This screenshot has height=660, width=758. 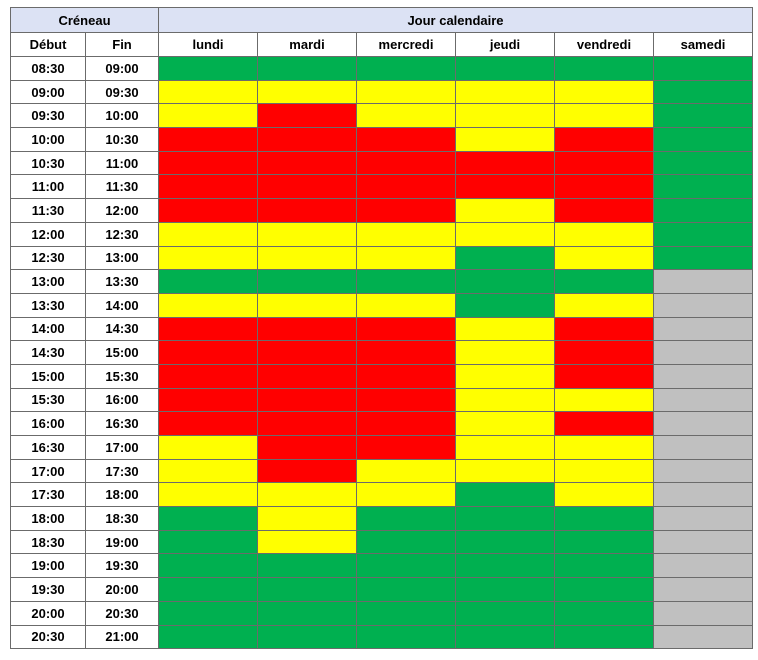 I want to click on start-time: 12:00, so click(x=48, y=234).